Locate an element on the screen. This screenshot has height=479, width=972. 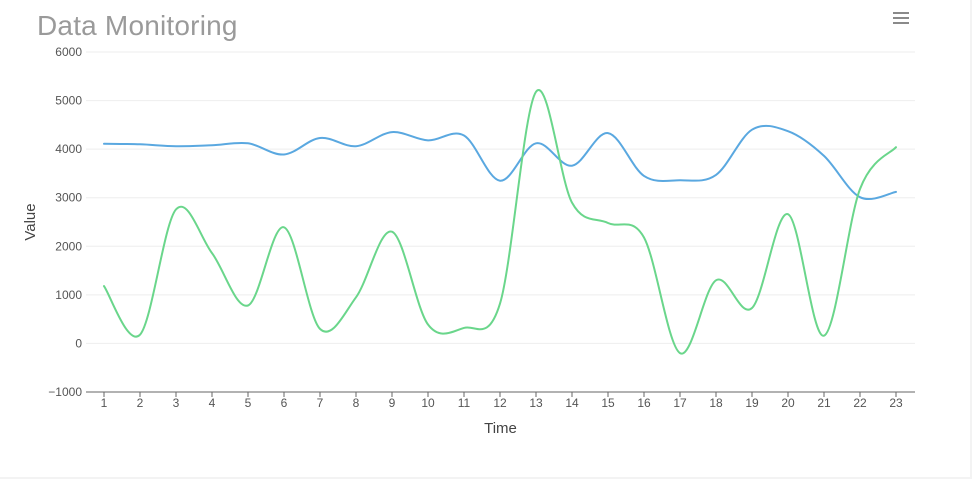
x-tick-label: 19 is located at coordinates (752, 403).